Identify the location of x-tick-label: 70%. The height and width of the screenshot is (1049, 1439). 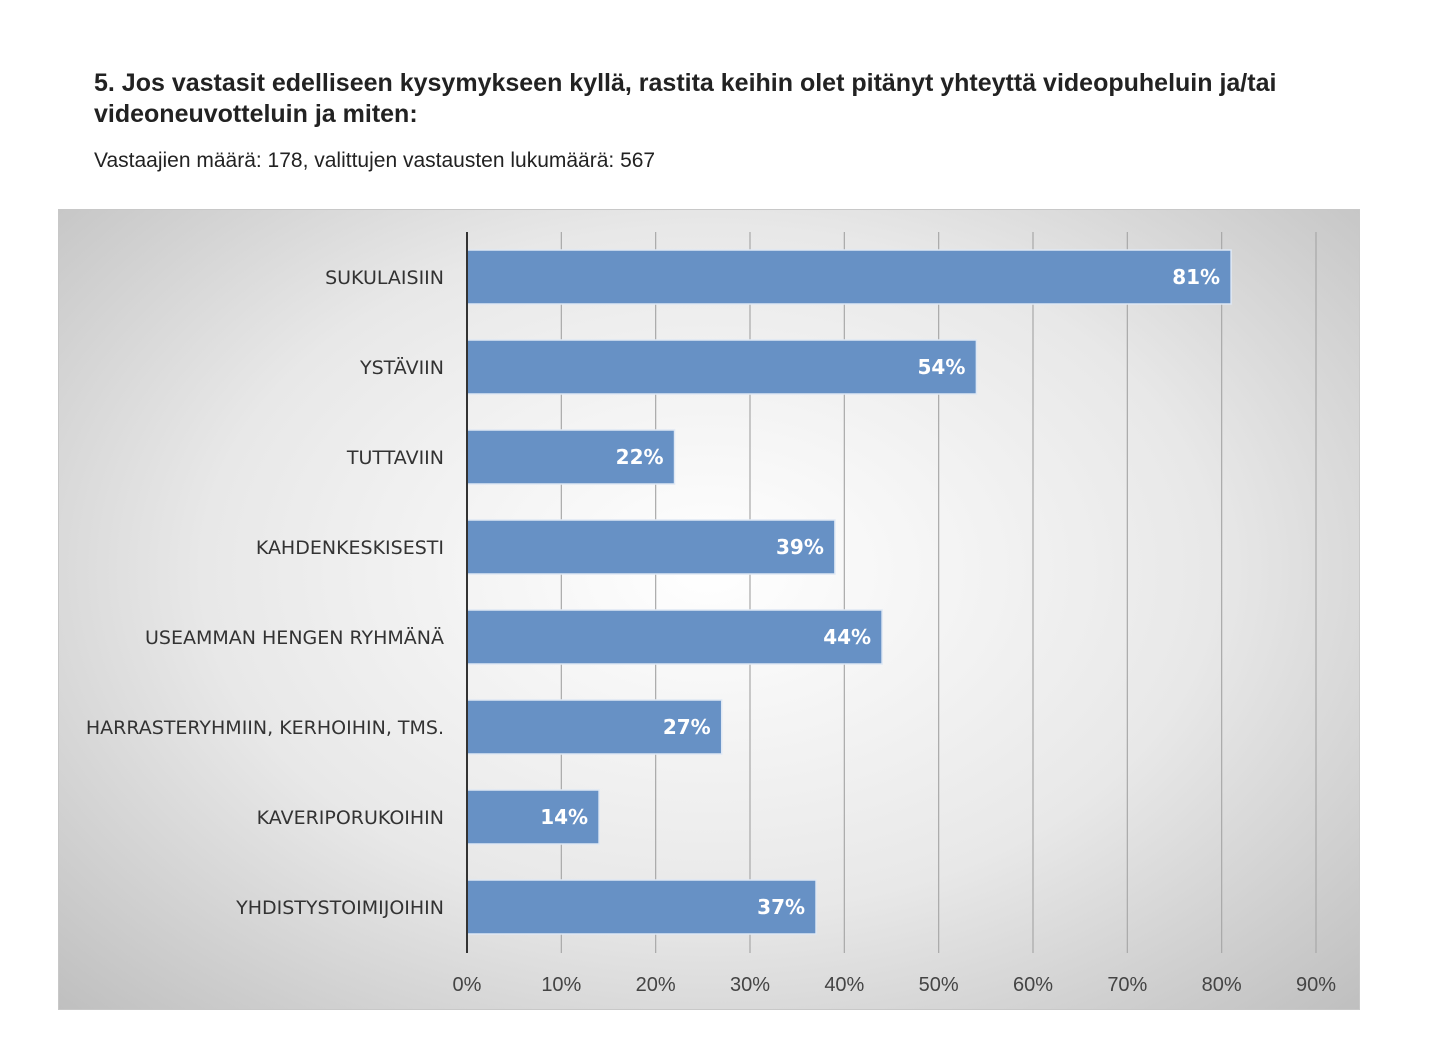
(1127, 985).